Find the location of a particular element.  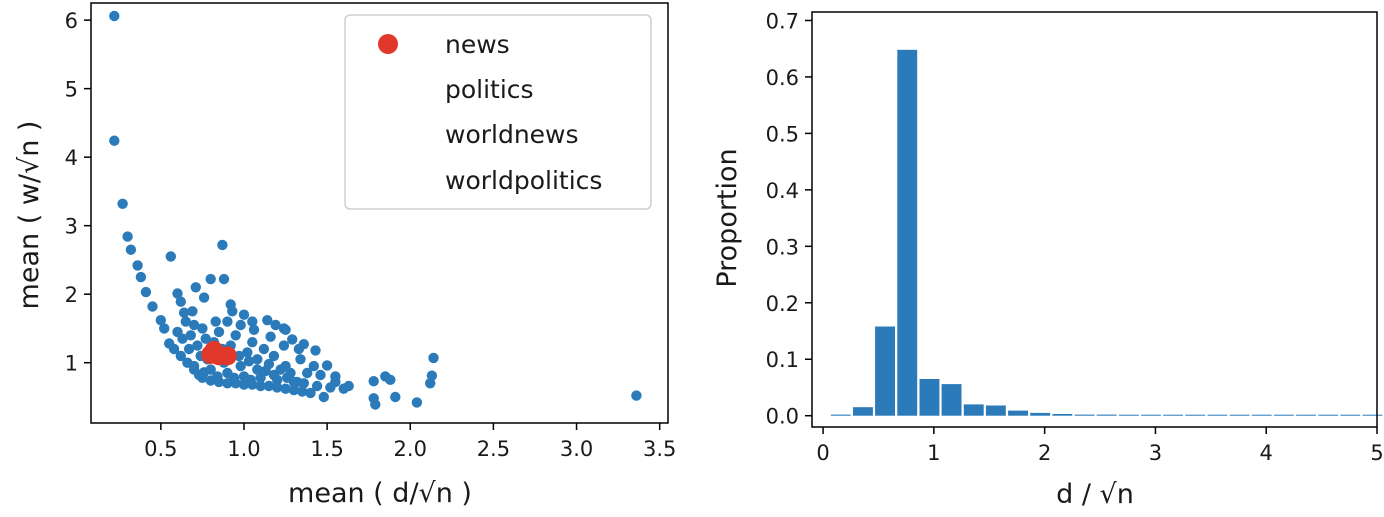

legend-label-politics: politics is located at coordinates (489, 89).